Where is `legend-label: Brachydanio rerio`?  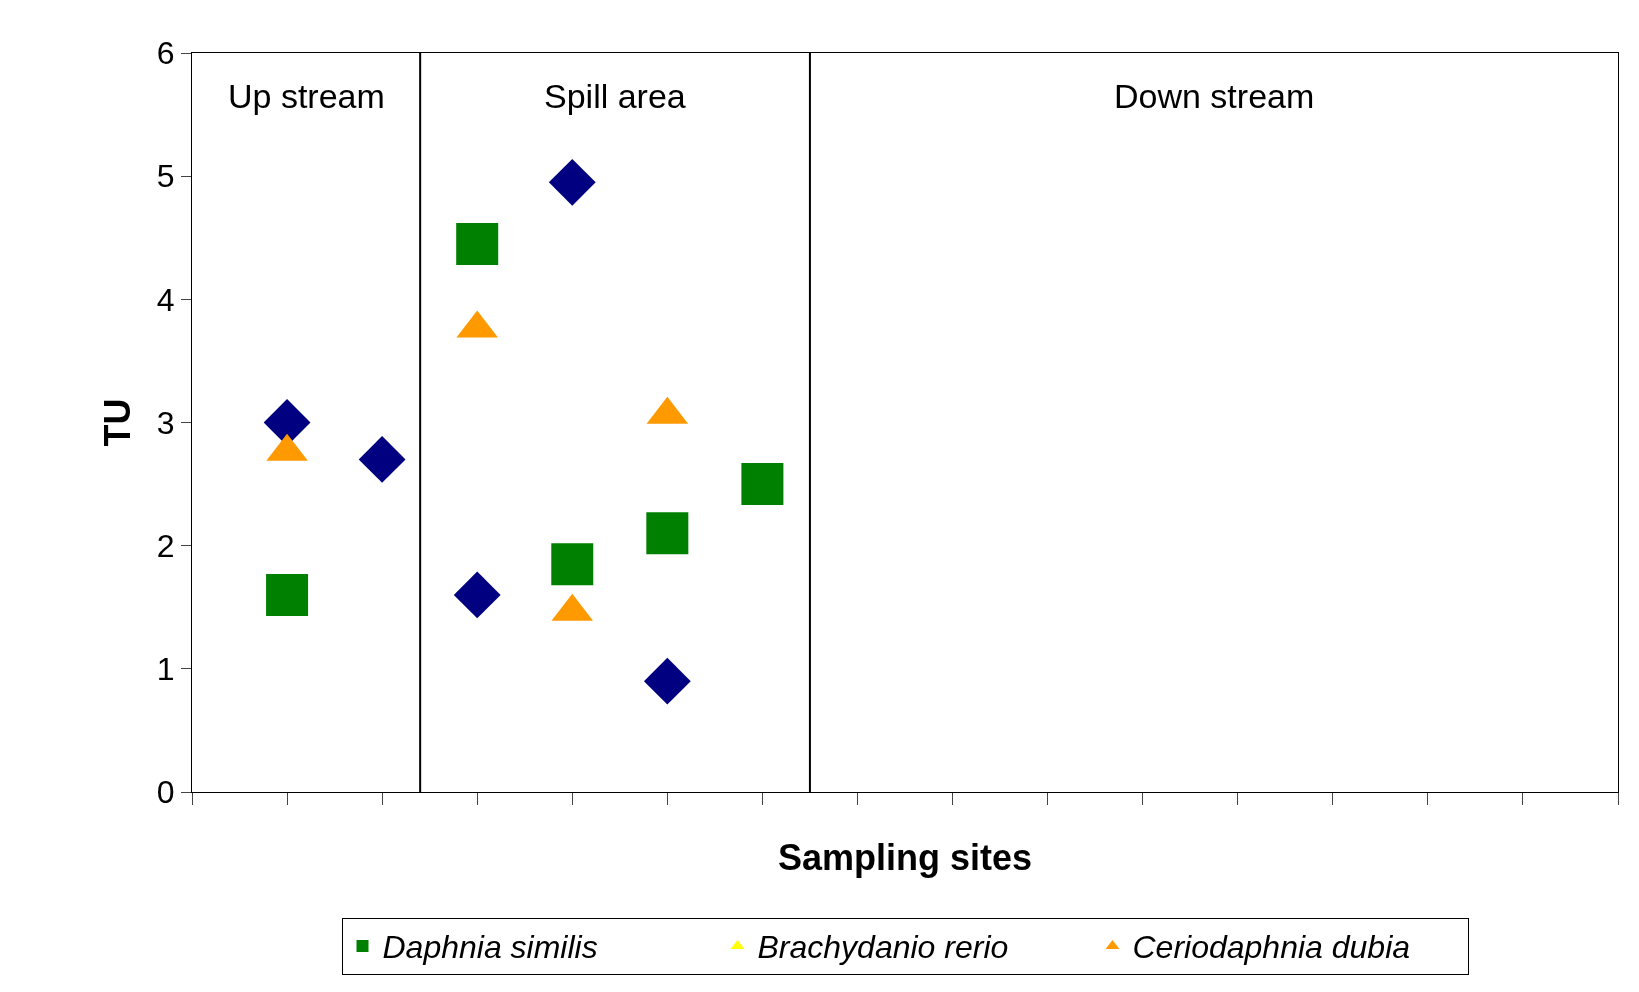
legend-label: Brachydanio rerio is located at coordinates (883, 947).